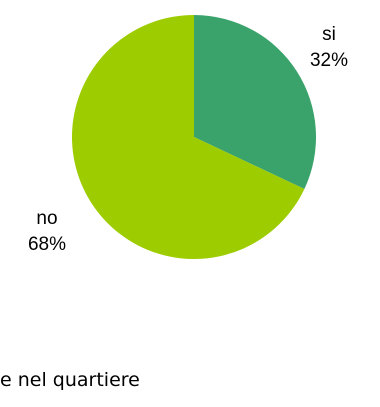  What do you see at coordinates (255, 102) in the screenshot?
I see `pie-slice-si` at bounding box center [255, 102].